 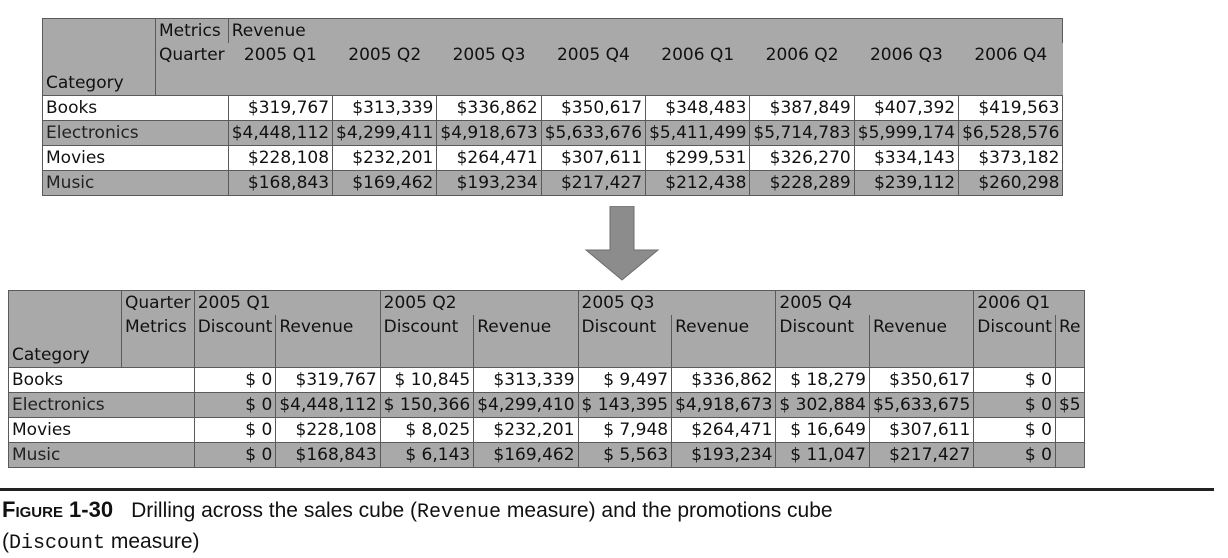 What do you see at coordinates (724, 455) in the screenshot?
I see `value-cell: $193,234` at bounding box center [724, 455].